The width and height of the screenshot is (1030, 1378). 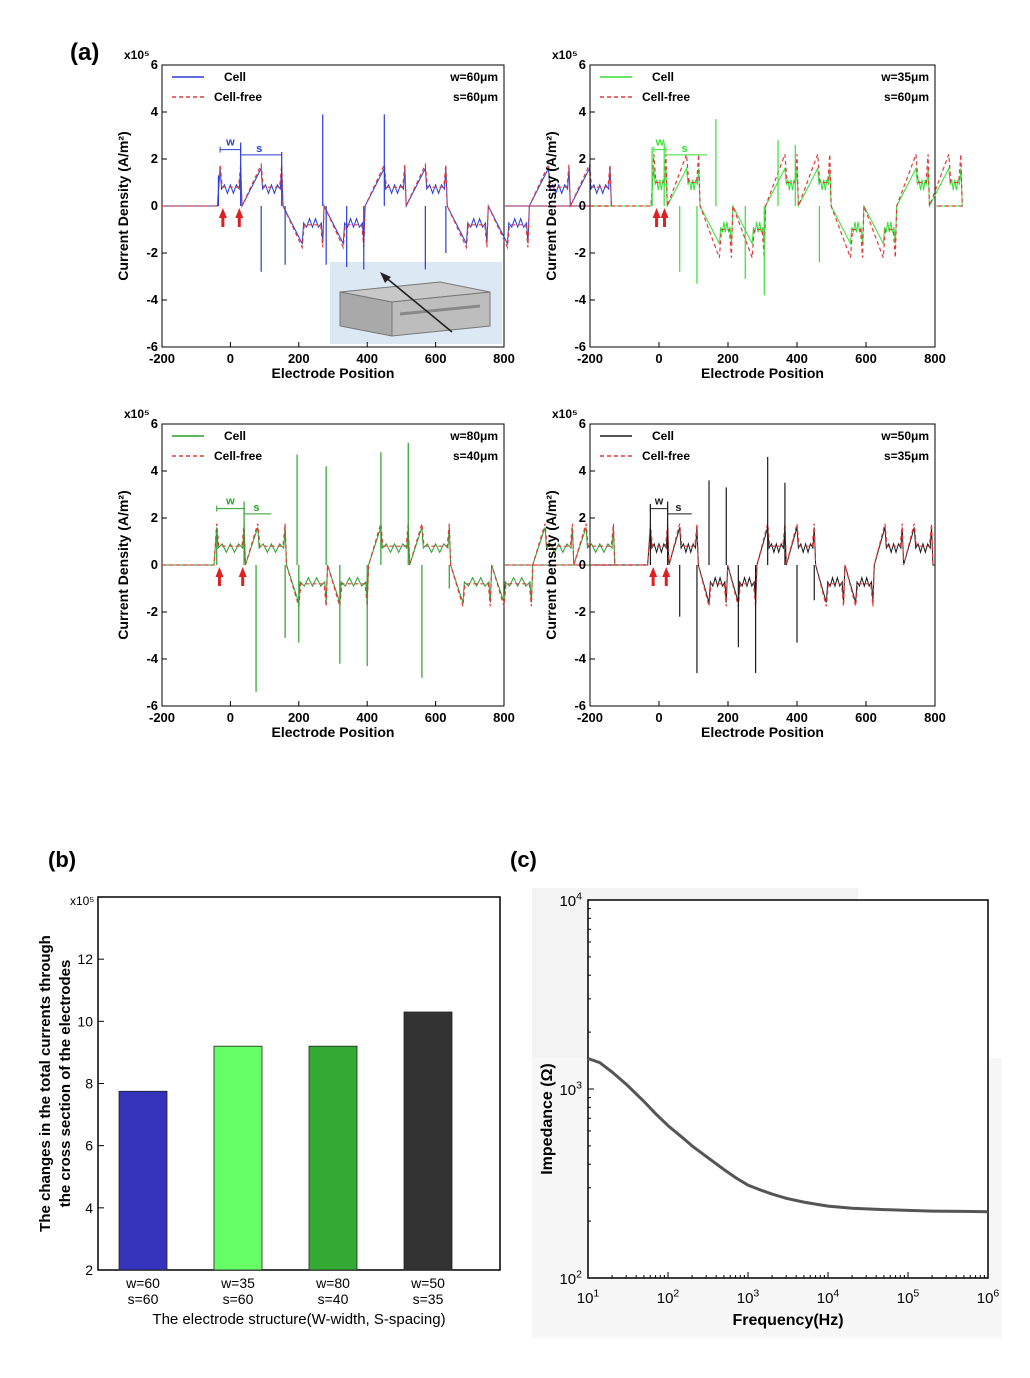 What do you see at coordinates (475, 456) in the screenshot?
I see `annotation-spacing: s=40μm` at bounding box center [475, 456].